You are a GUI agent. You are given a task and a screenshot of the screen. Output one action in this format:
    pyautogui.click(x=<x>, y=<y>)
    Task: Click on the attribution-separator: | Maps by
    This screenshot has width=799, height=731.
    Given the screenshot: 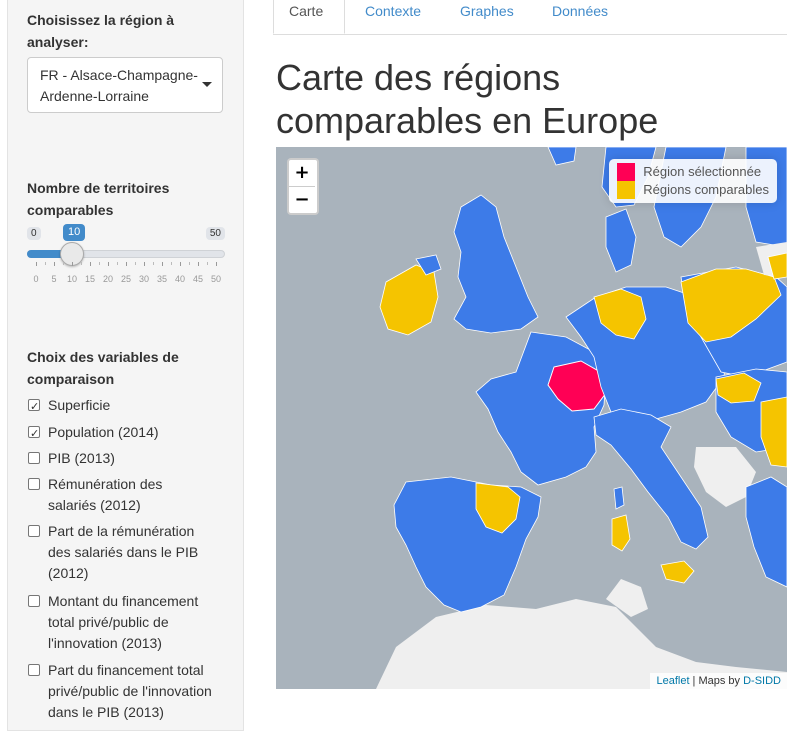 What is the action you would take?
    pyautogui.click(x=716, y=681)
    